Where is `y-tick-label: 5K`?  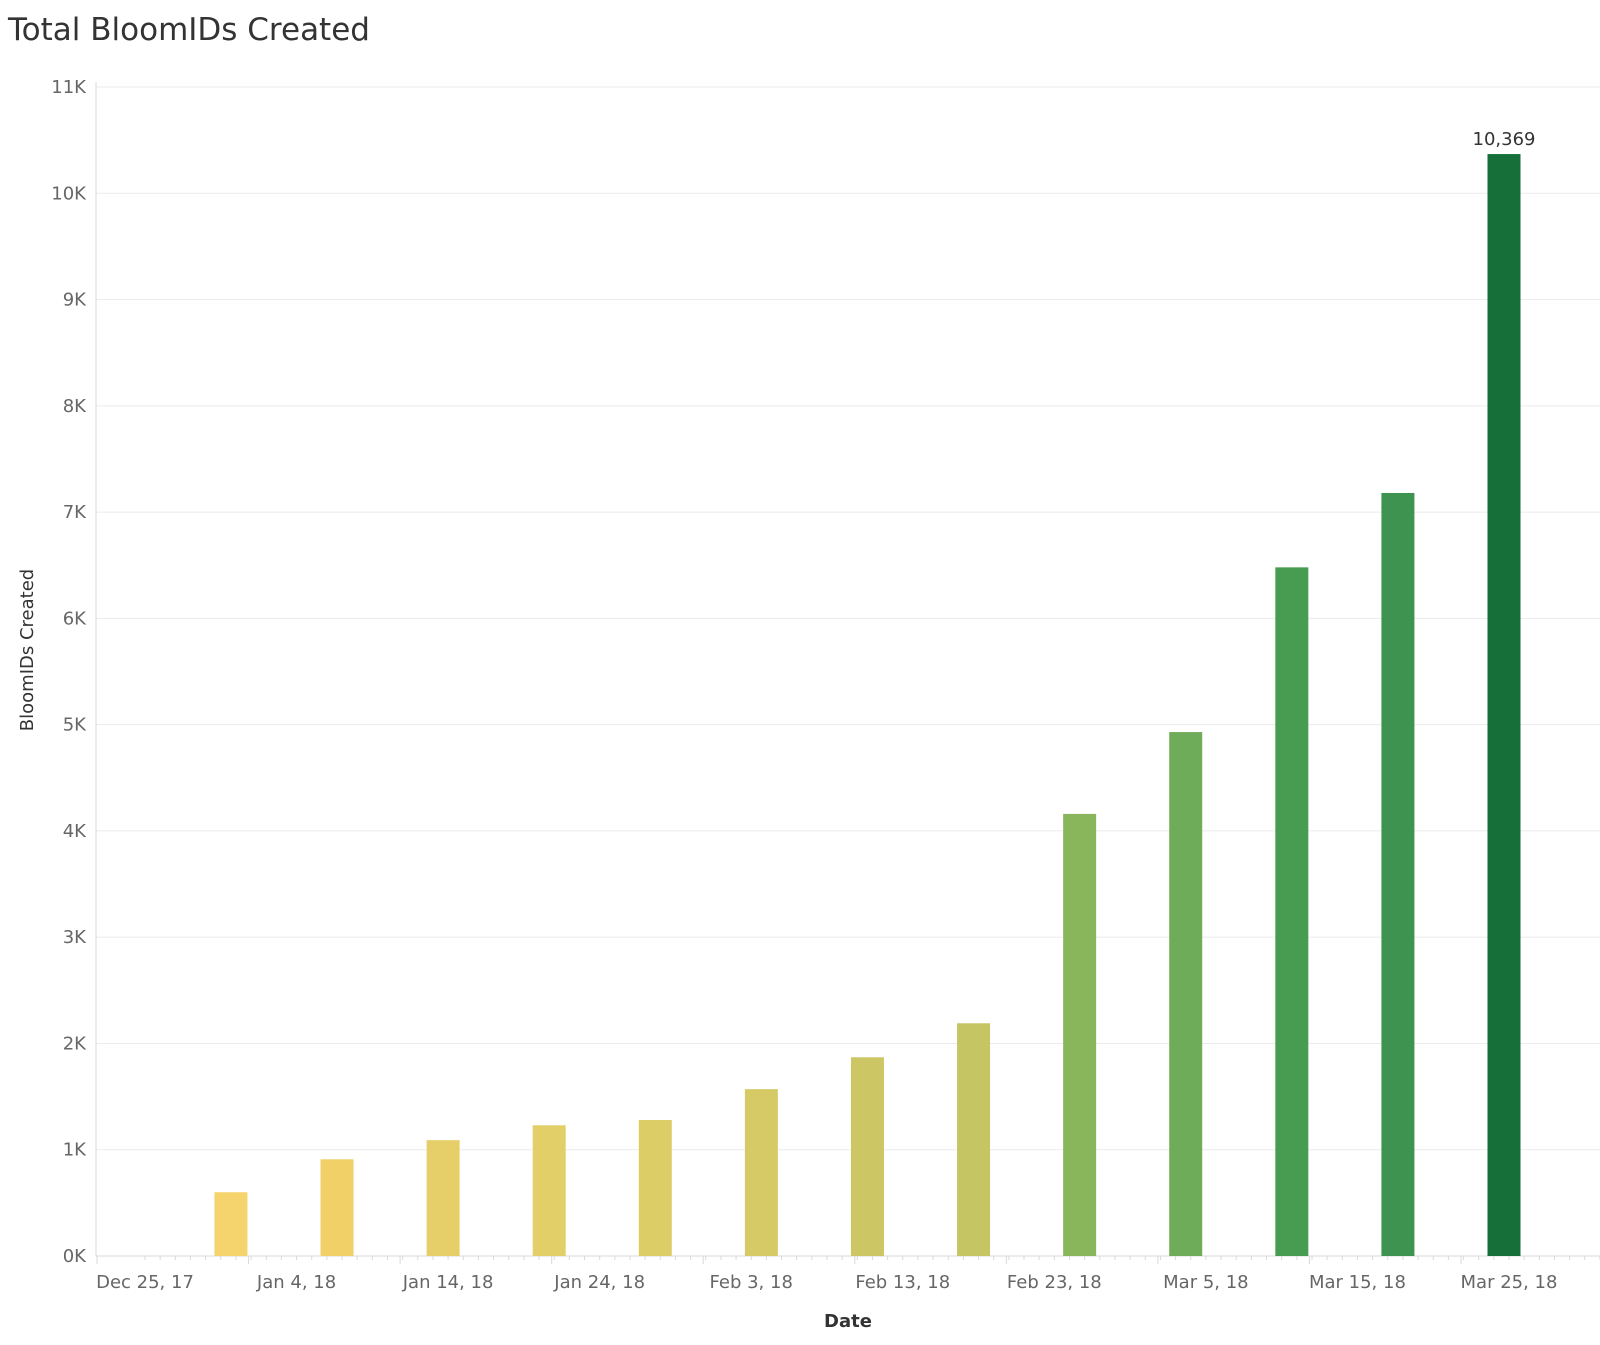 y-tick-label: 5K is located at coordinates (75, 725).